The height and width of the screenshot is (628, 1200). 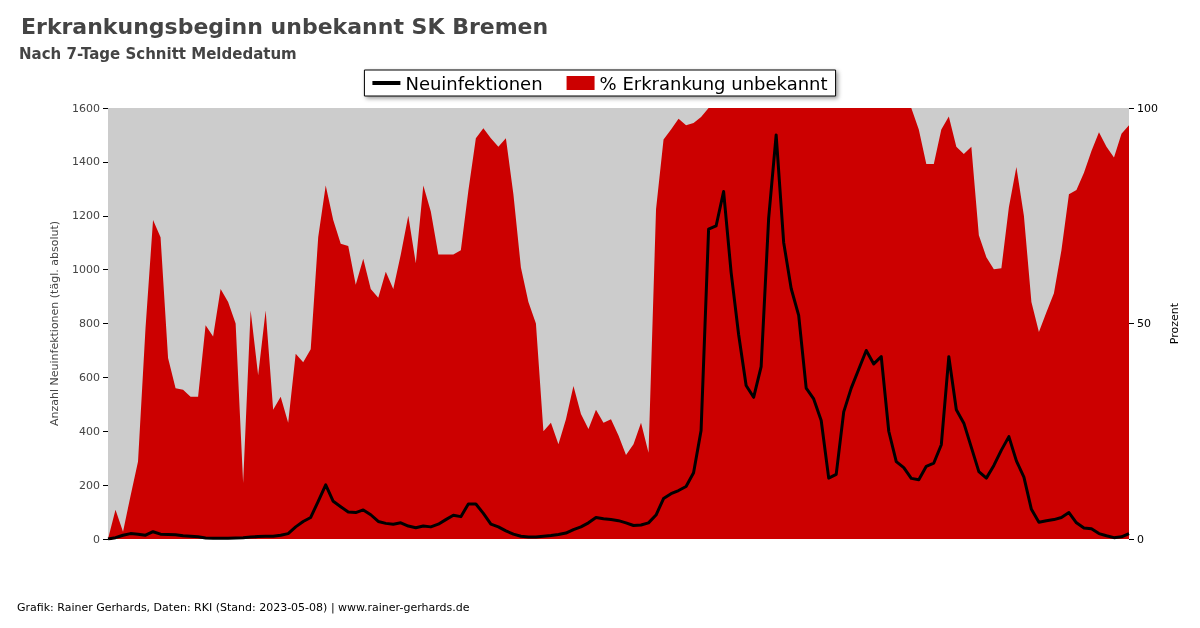 What do you see at coordinates (86, 216) in the screenshot?
I see `y-tick-label: 1200` at bounding box center [86, 216].